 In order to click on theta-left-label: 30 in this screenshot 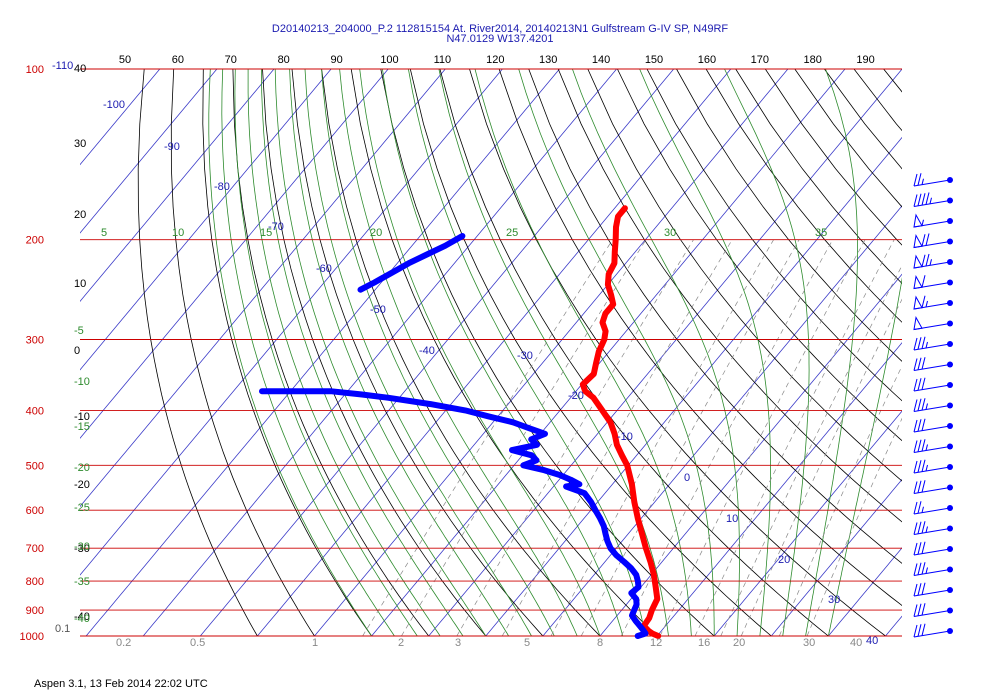, I will do `click(80, 144)`.